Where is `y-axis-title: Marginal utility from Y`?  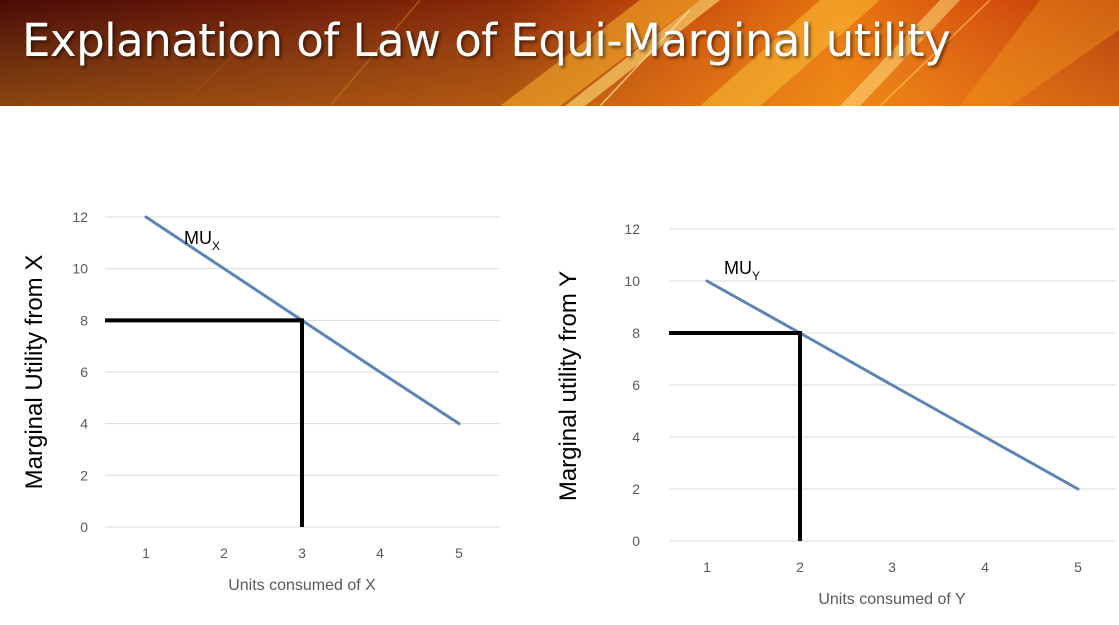 y-axis-title: Marginal utility from Y is located at coordinates (568, 386).